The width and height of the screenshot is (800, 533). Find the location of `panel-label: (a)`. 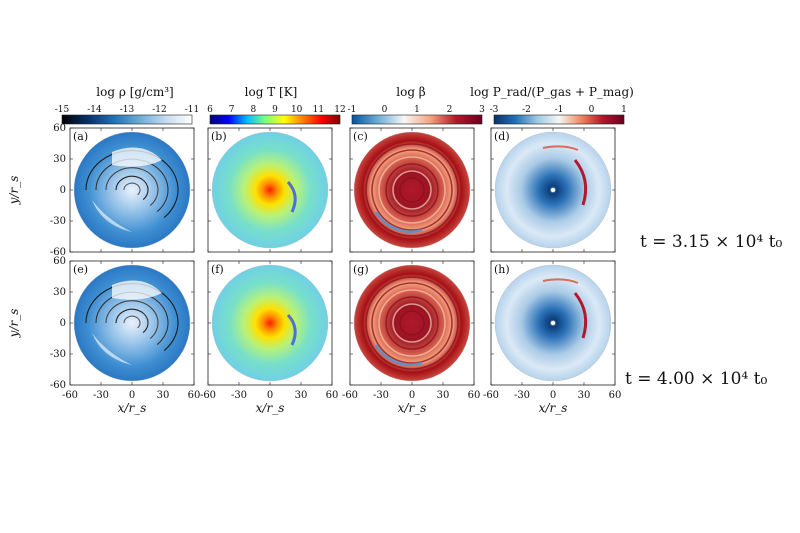

panel-label: (a) is located at coordinates (80, 136).